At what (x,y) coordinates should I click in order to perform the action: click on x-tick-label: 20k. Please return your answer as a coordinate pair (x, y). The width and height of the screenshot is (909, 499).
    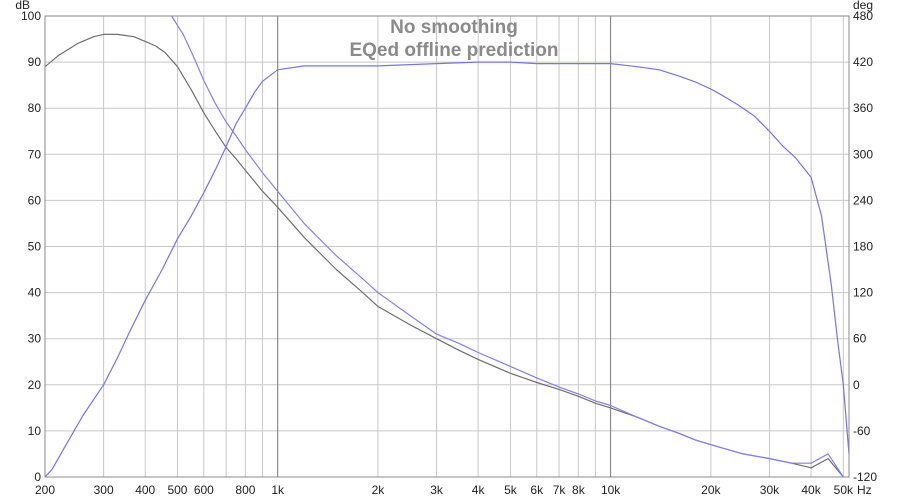
    Looking at the image, I should click on (711, 490).